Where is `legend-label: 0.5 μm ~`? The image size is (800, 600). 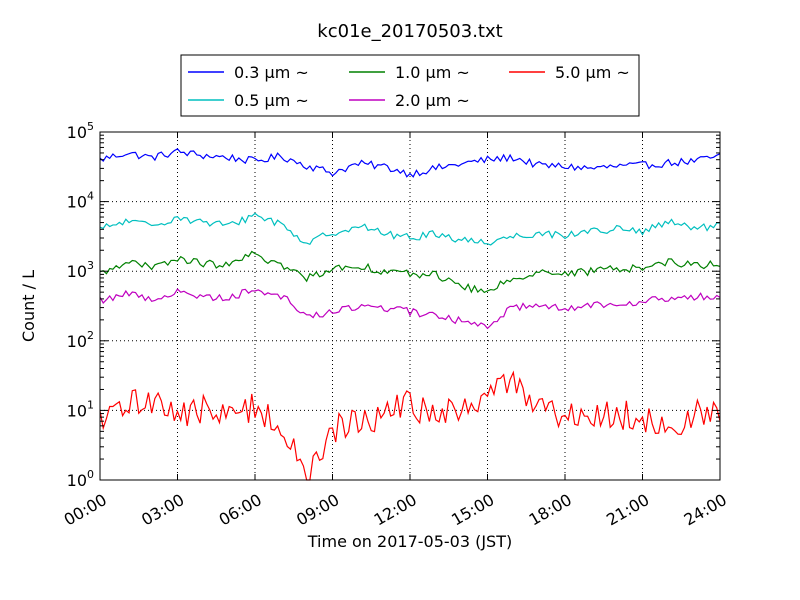 legend-label: 0.5 μm ~ is located at coordinates (271, 100).